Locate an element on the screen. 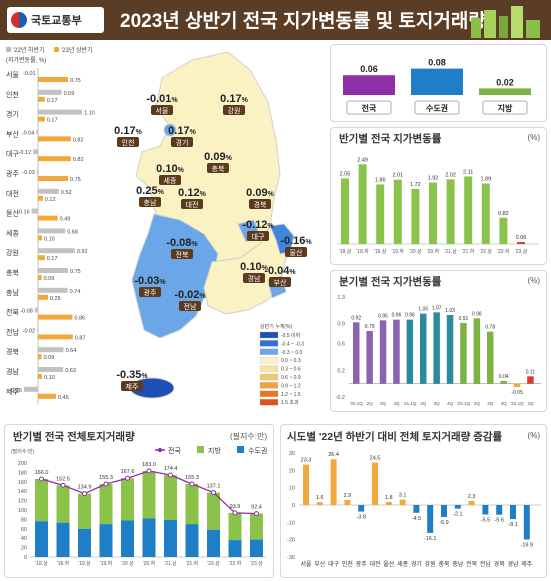 The height and width of the screenshot is (581, 551). halfyear-value: 2.01 is located at coordinates (397, 176).